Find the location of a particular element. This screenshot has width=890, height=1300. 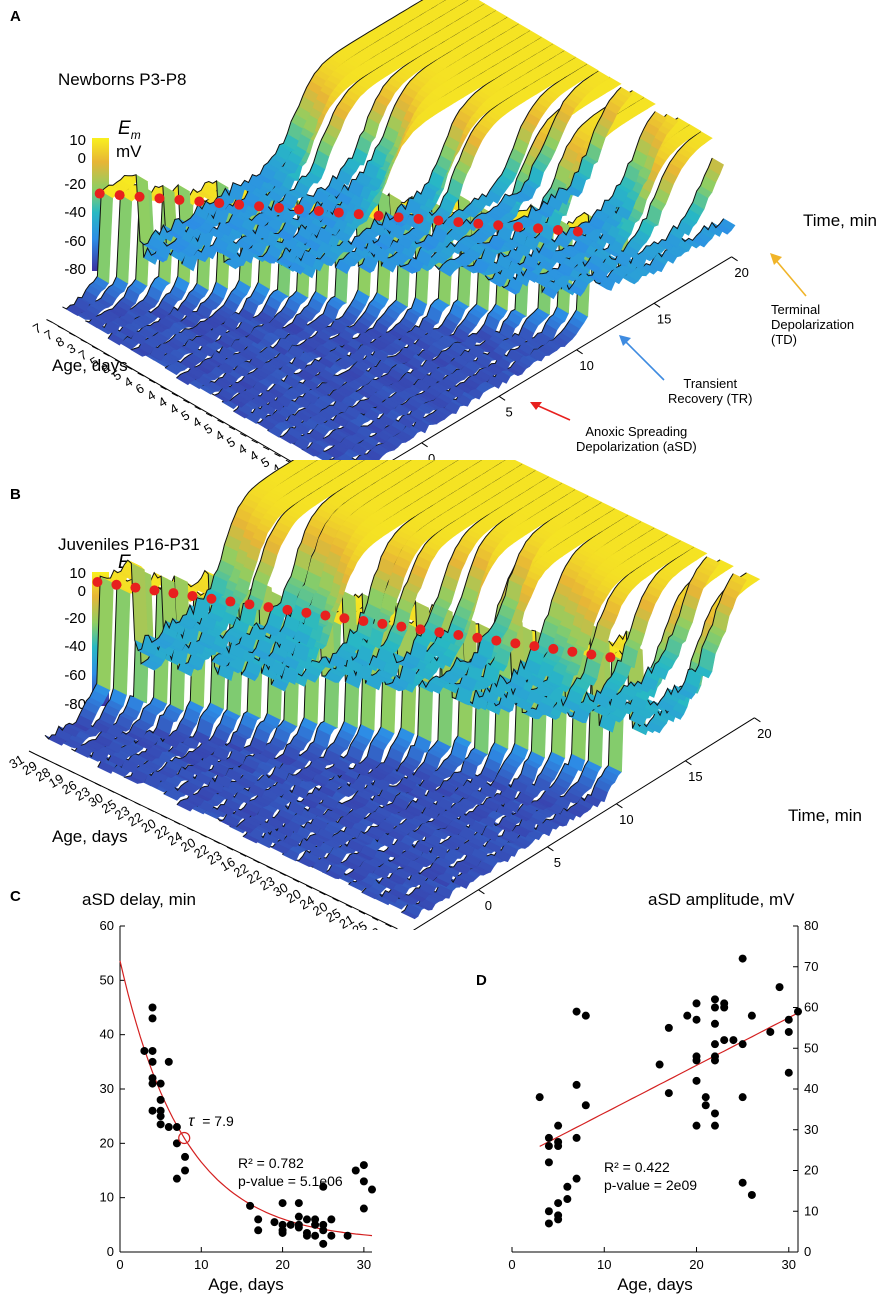

panel-b-cb-tick: 10 is located at coordinates (77, 573).